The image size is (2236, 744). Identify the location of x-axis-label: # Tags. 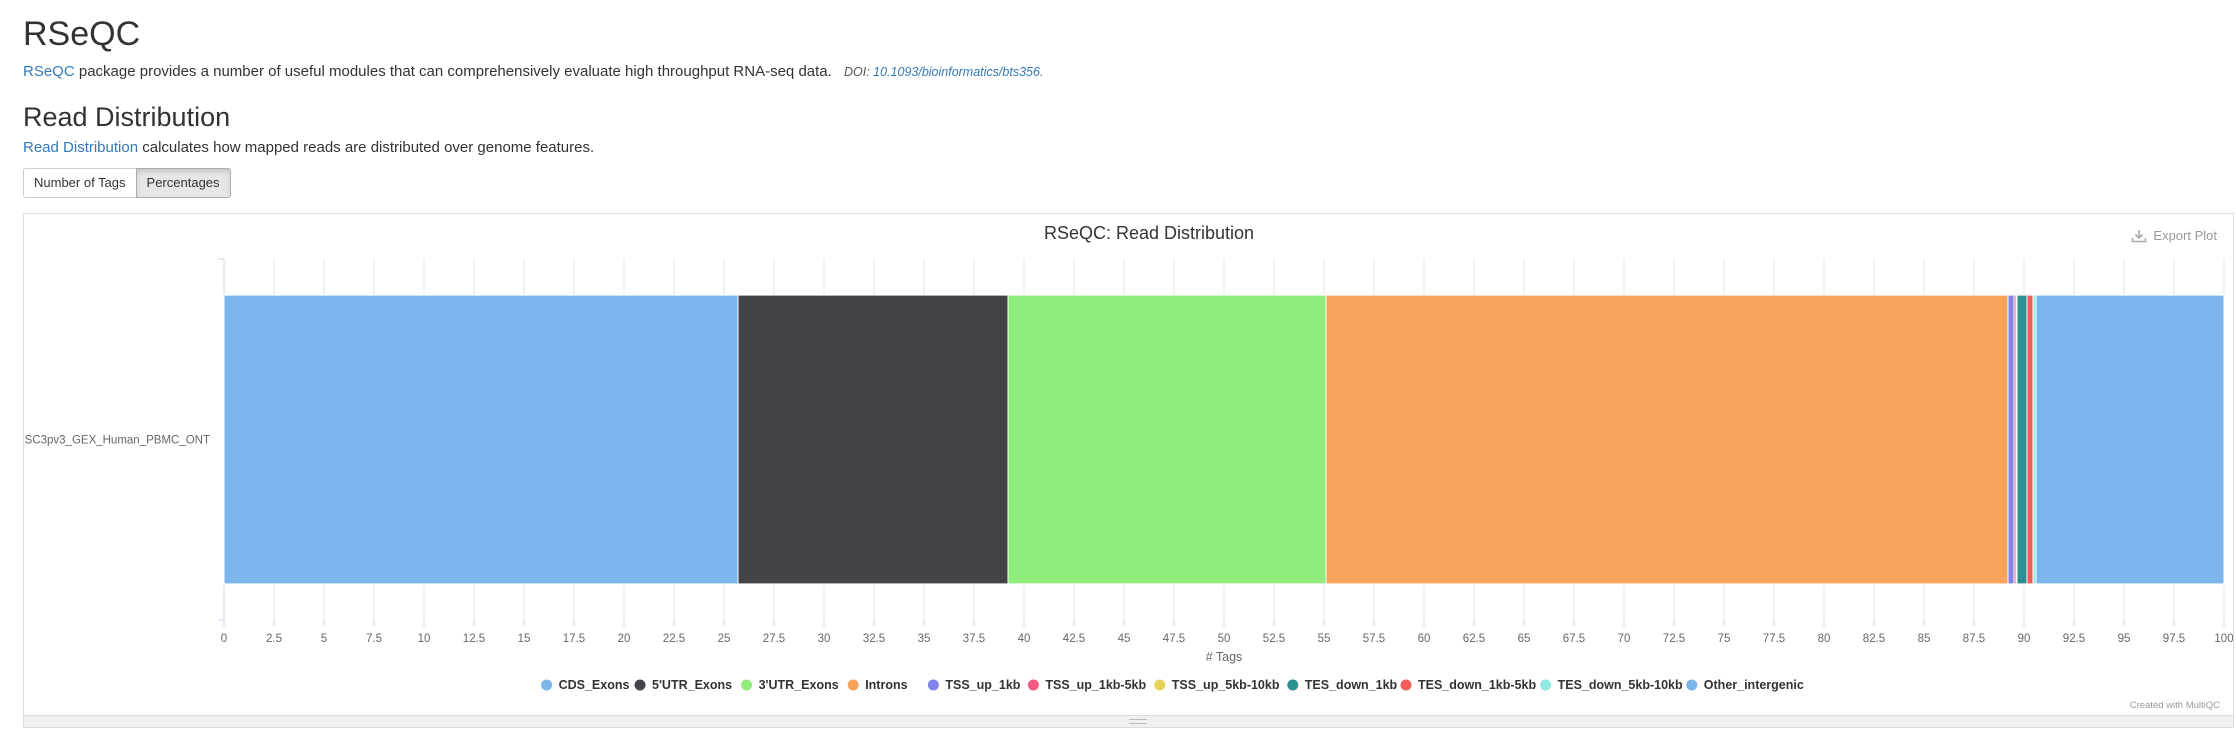
(1224, 657).